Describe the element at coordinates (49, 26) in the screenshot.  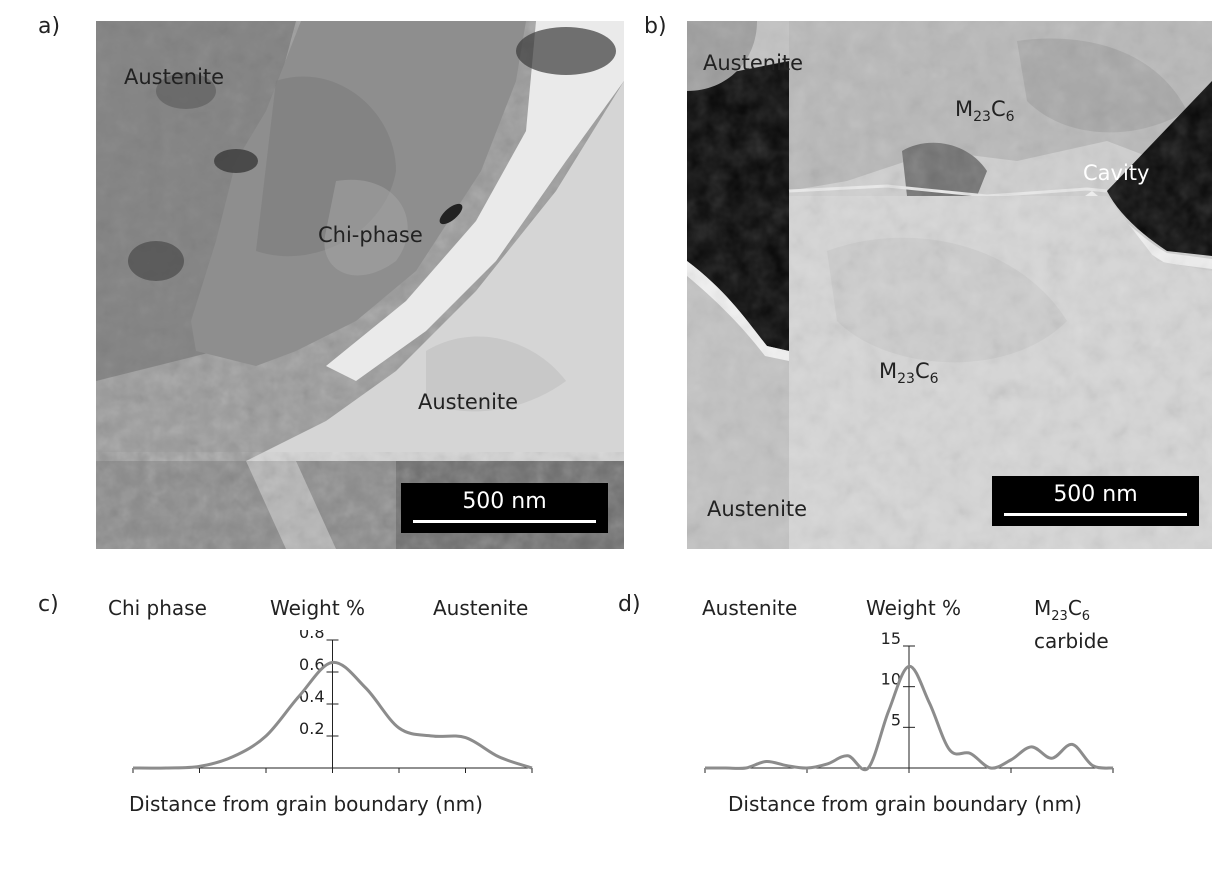
I see `panel-a-letter: a)` at that location.